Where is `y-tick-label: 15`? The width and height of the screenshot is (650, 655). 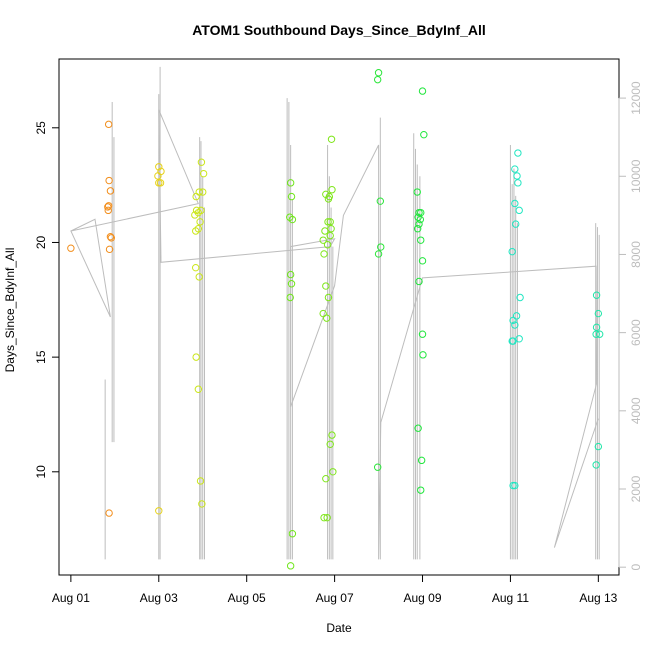
y-tick-label: 15 is located at coordinates (41, 357).